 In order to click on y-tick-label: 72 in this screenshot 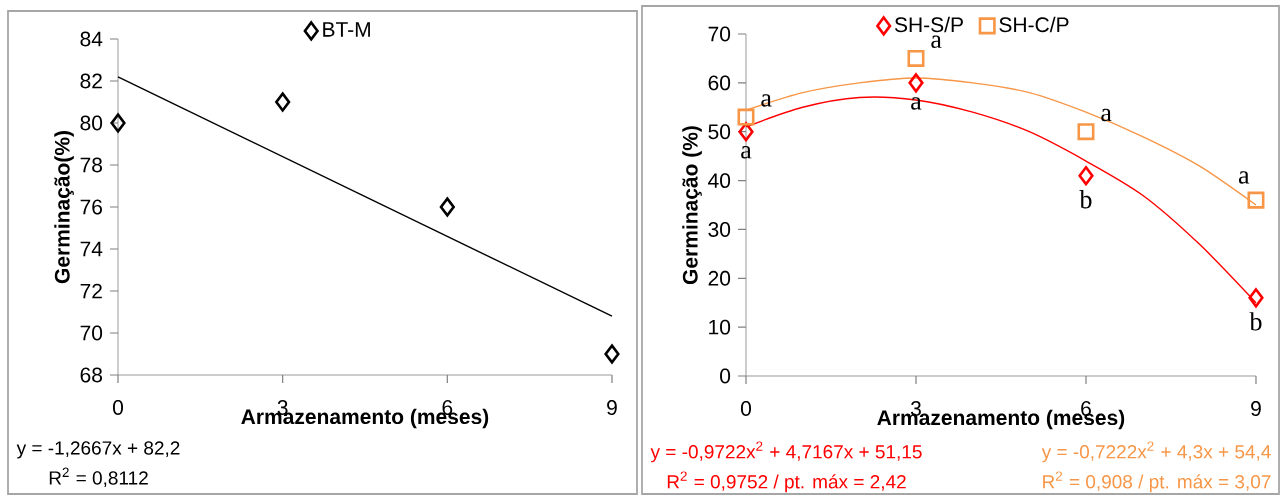, I will do `click(91, 291)`.